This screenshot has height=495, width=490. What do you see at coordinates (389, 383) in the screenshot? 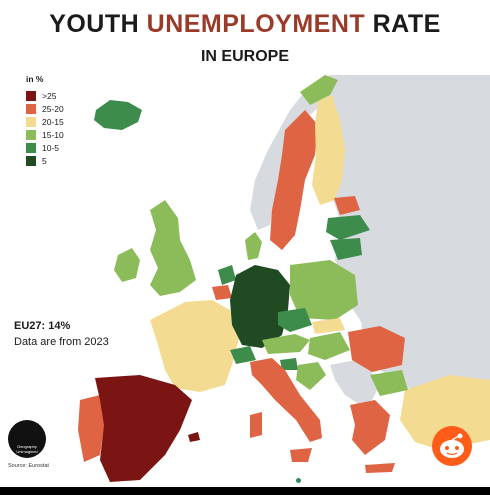
I see `region-bulgaria` at bounding box center [389, 383].